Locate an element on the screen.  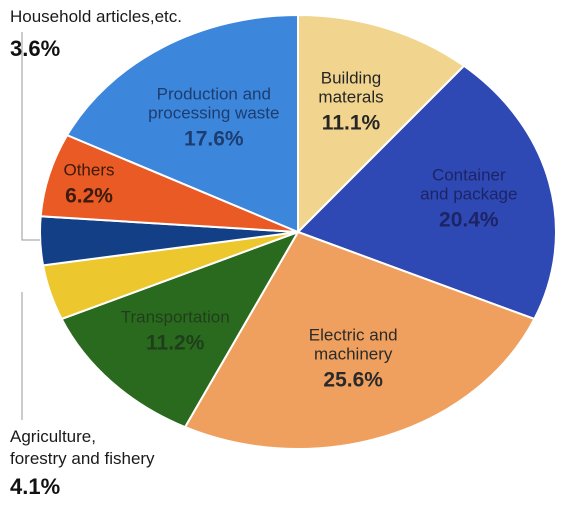
outside-label-household-articles-etc: Household articles,etc. is located at coordinates (96, 16).